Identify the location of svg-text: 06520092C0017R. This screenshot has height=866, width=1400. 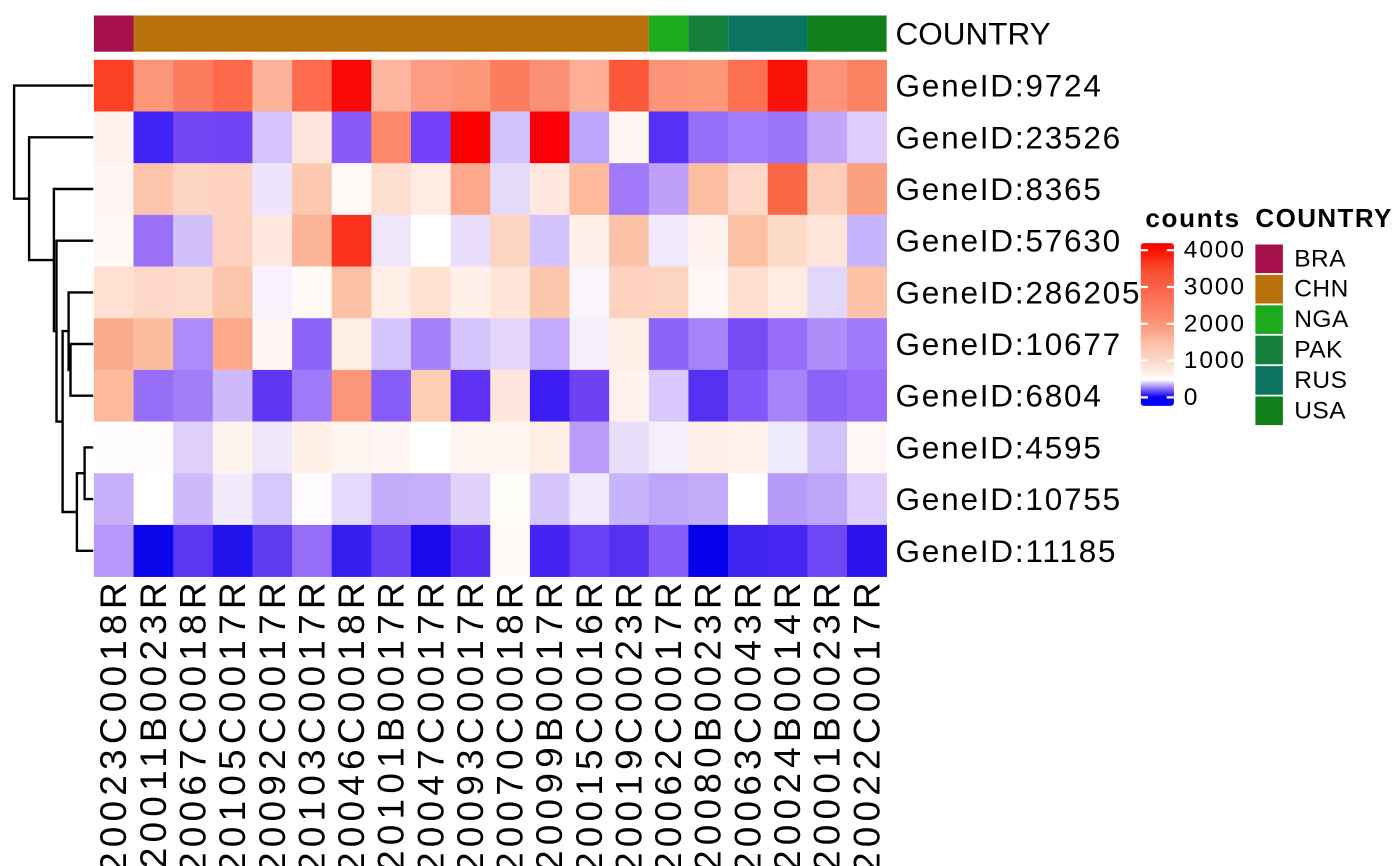
(272, 721).